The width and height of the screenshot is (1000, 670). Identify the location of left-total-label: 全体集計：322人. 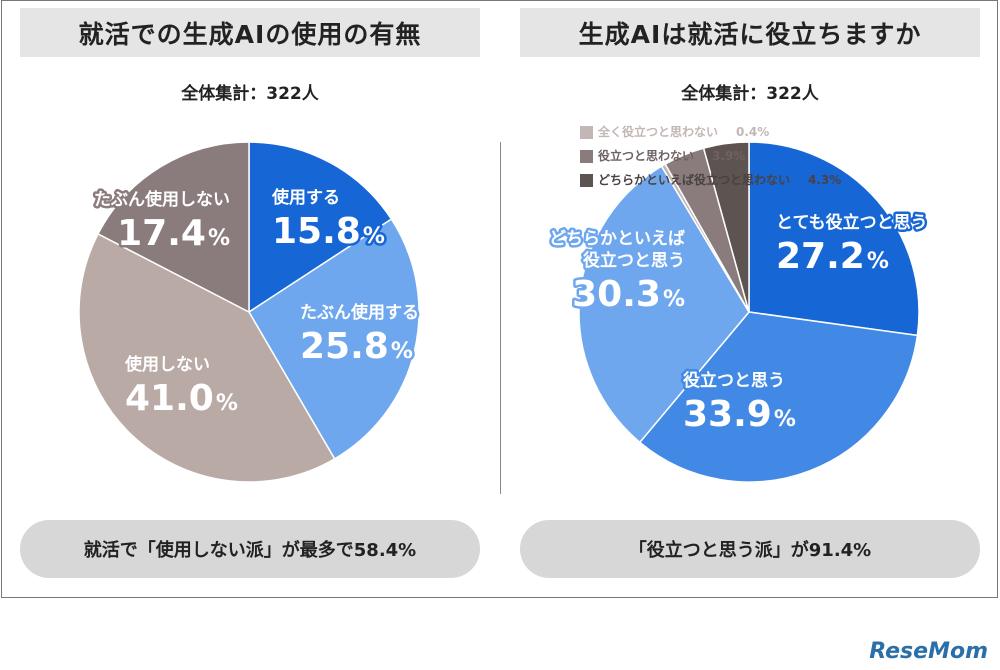
(250, 94).